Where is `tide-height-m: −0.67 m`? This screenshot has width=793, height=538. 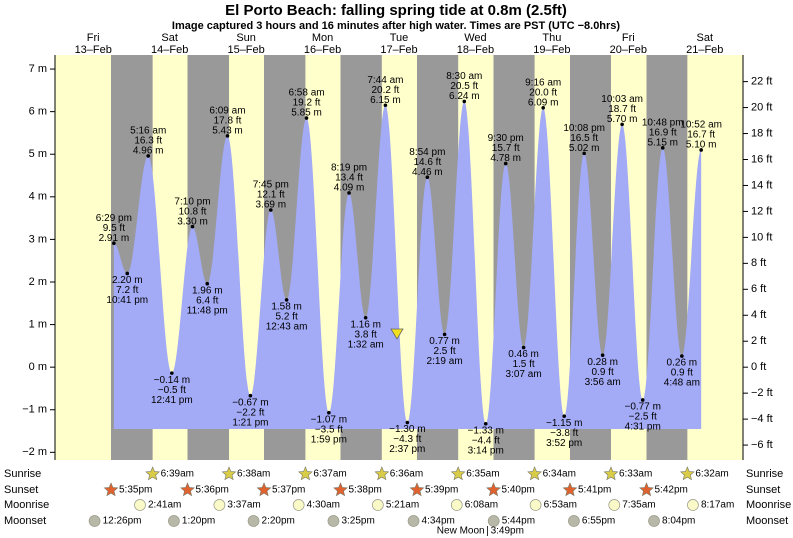 tide-height-m: −0.67 m is located at coordinates (250, 402).